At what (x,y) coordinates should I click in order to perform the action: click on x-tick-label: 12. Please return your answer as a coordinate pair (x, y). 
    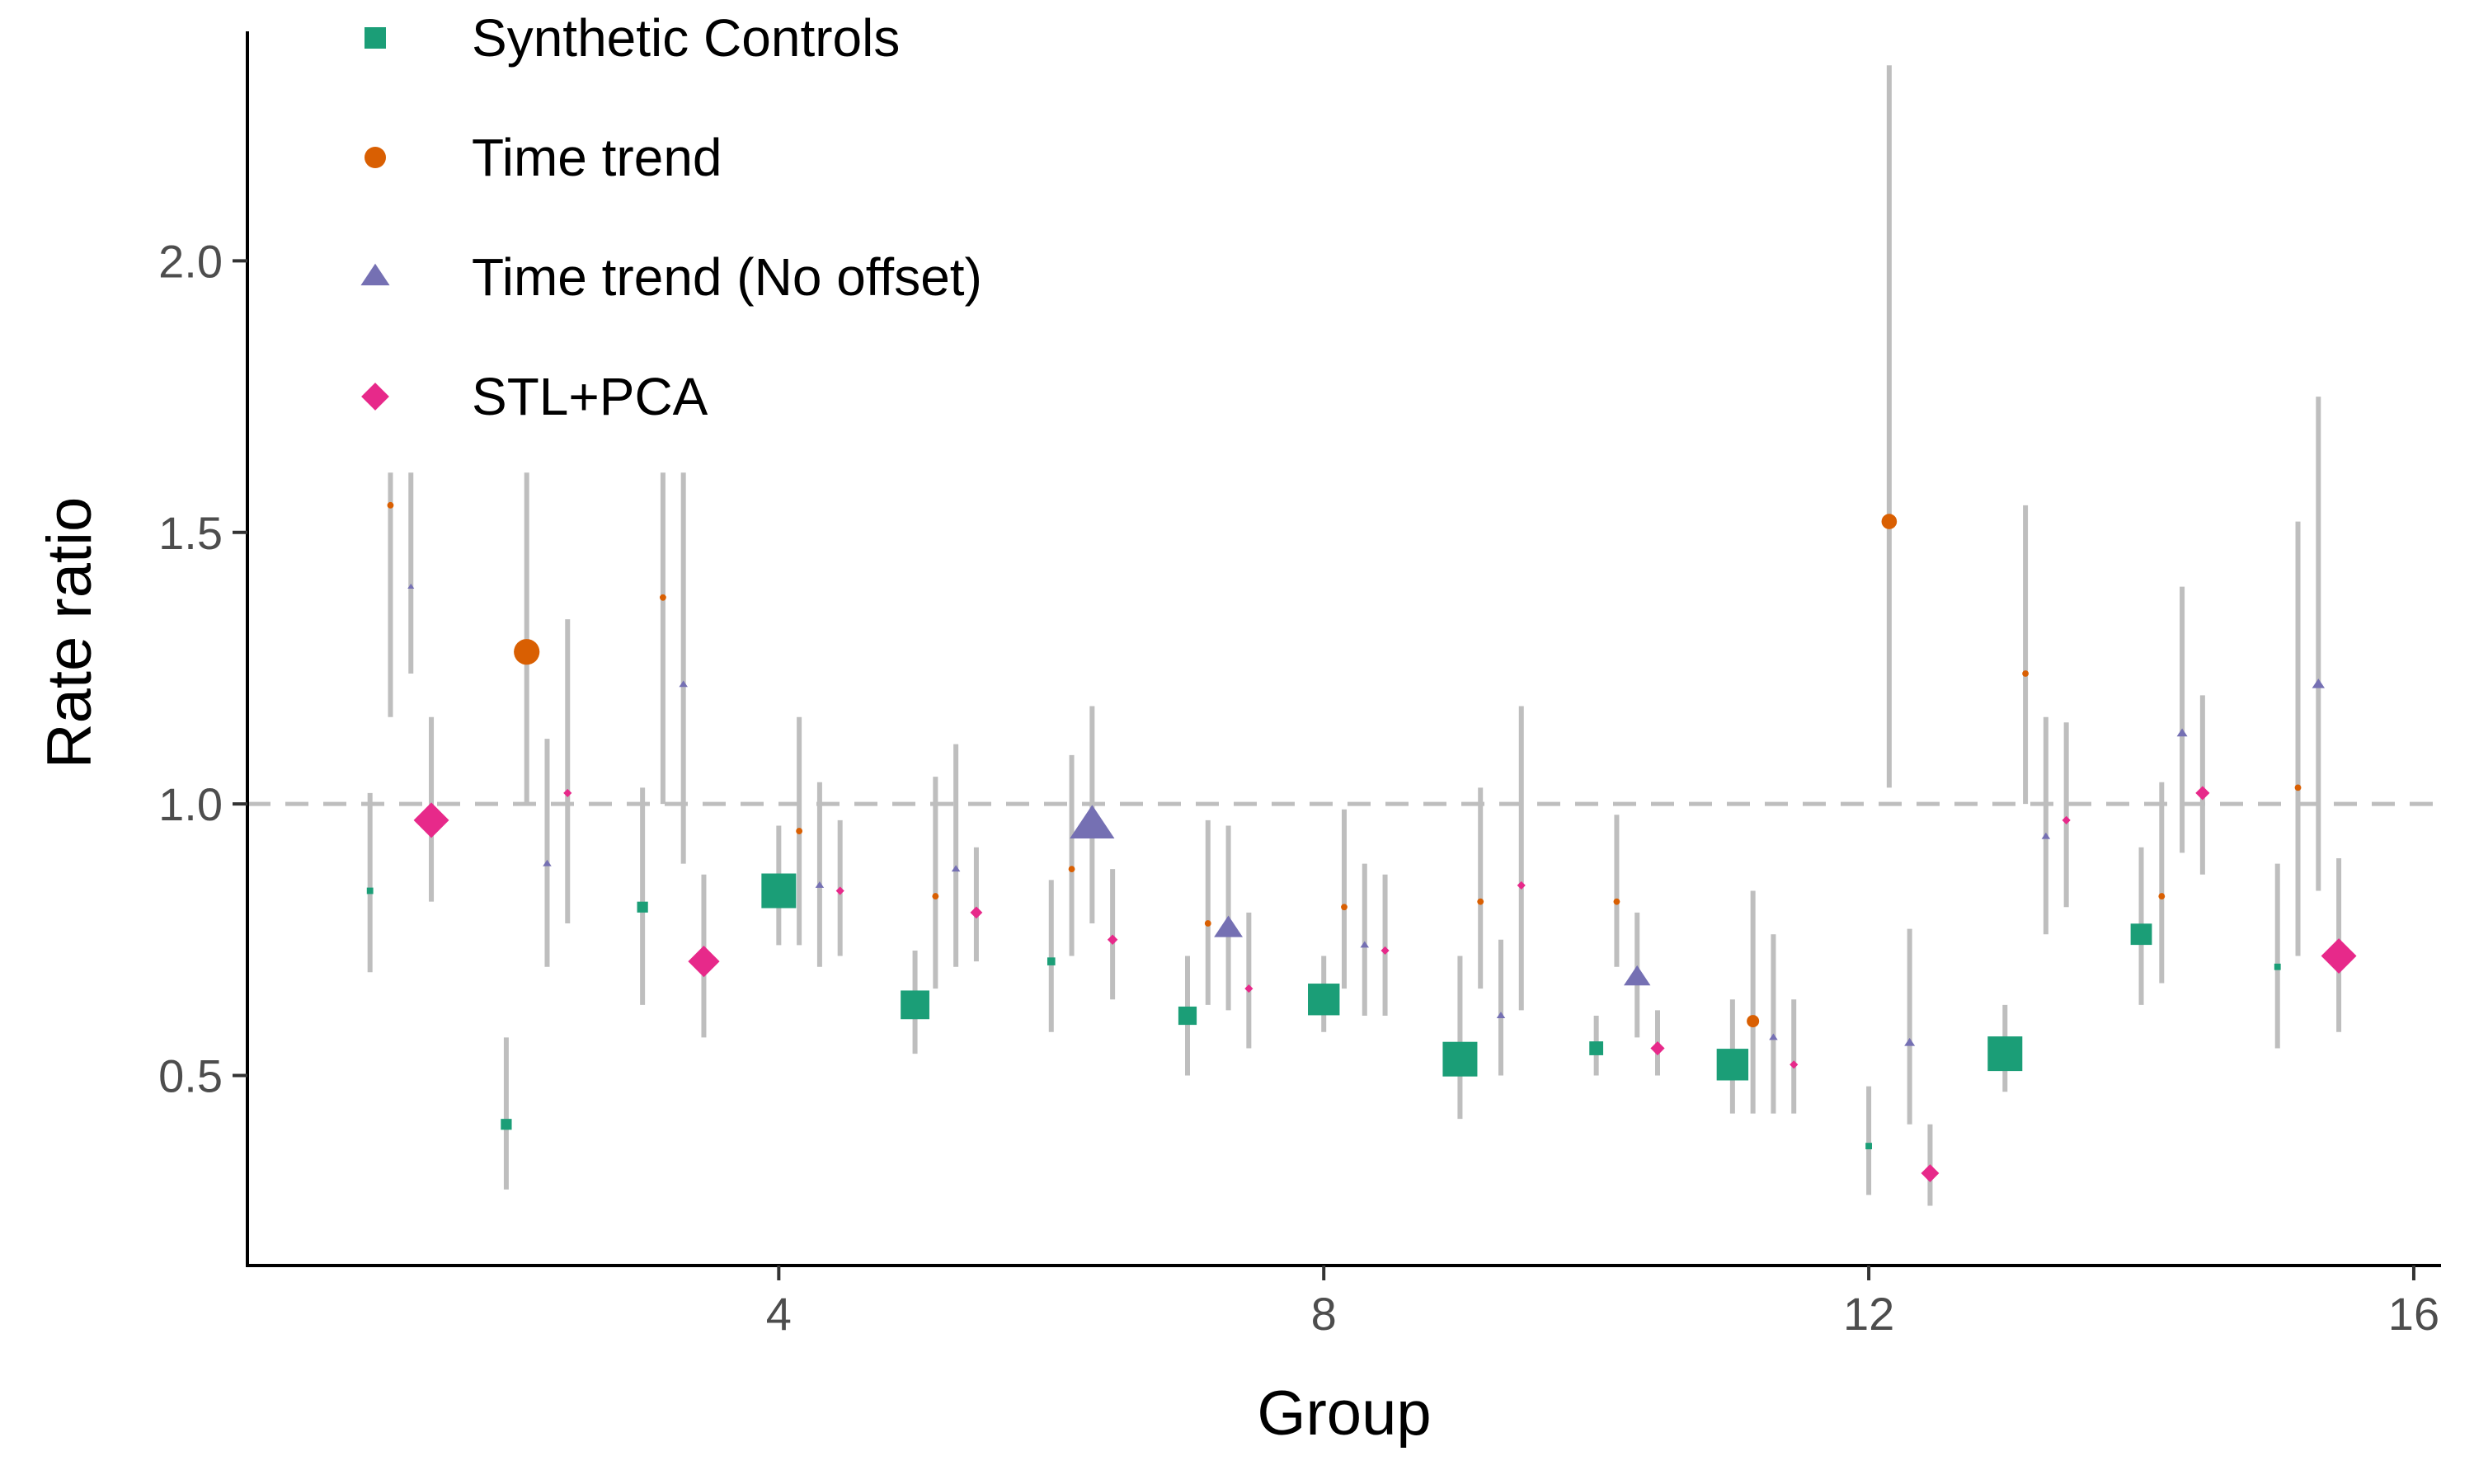
    Looking at the image, I should click on (1868, 1314).